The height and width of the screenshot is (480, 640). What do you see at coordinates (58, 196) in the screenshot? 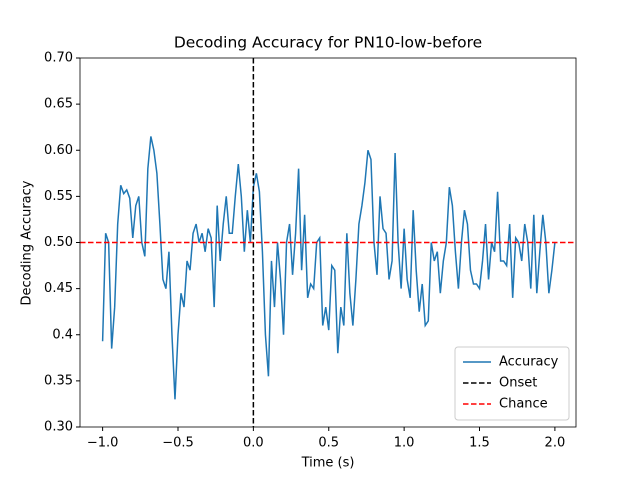
I see `y-tick-label: 0.55` at bounding box center [58, 196].